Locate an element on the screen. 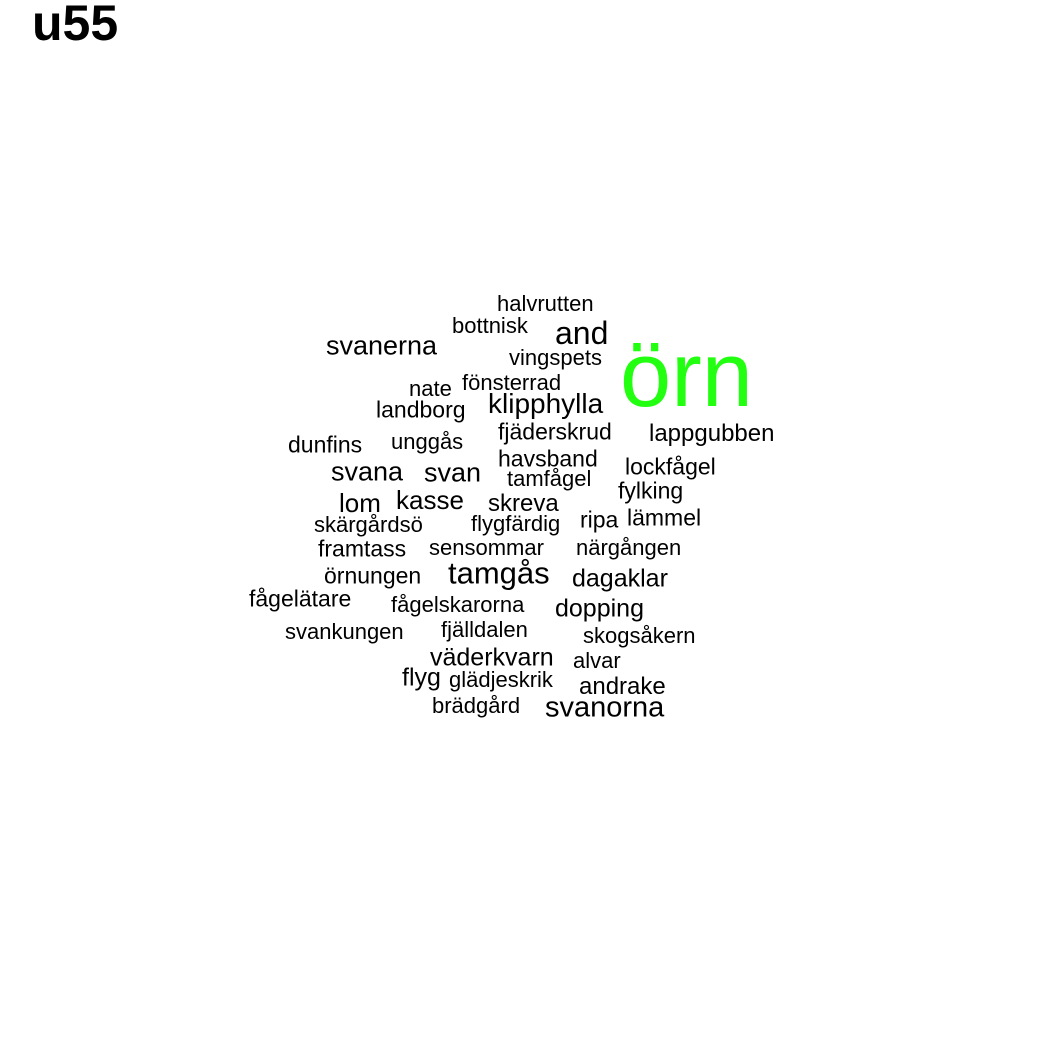 This screenshot has height=1050, width=1050. cloud-word: dagaklar is located at coordinates (620, 578).